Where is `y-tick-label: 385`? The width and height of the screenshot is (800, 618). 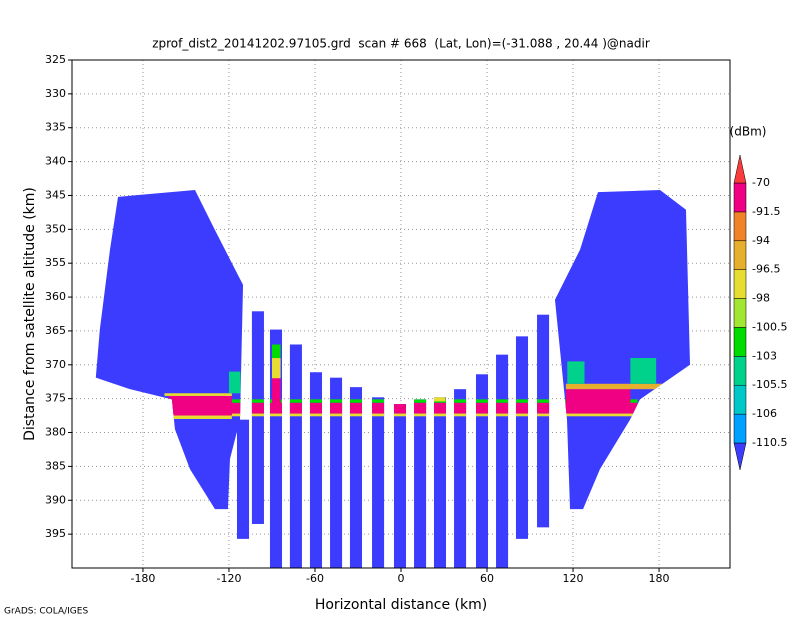 y-tick-label: 385 is located at coordinates (55, 465).